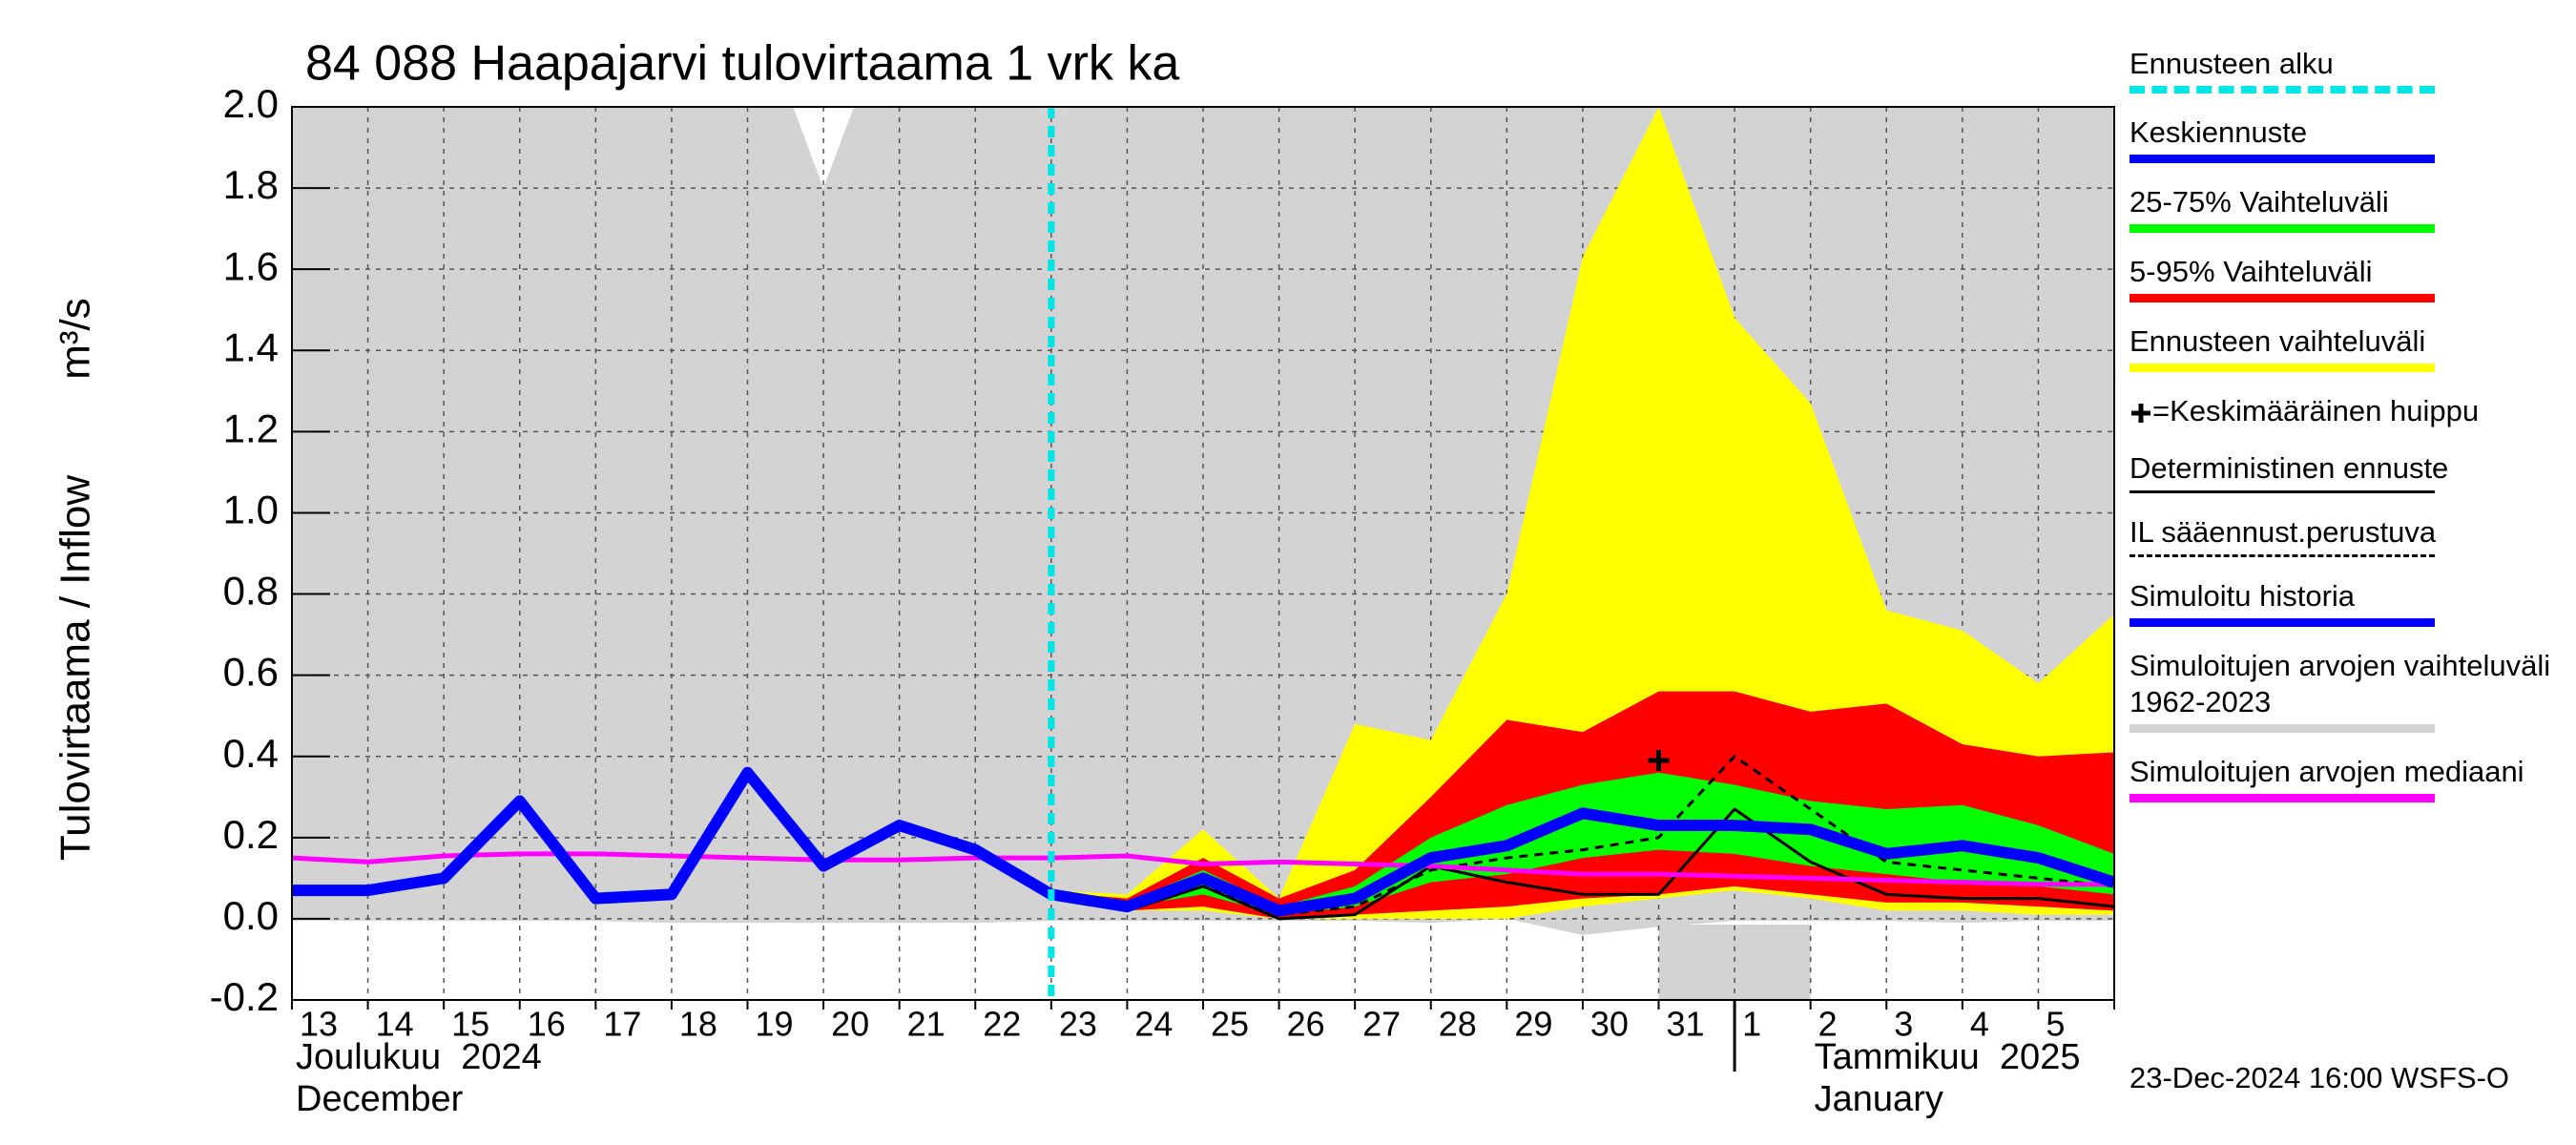 Image resolution: width=2576 pixels, height=1145 pixels. I want to click on y-tick-label: -0.2, so click(244, 996).